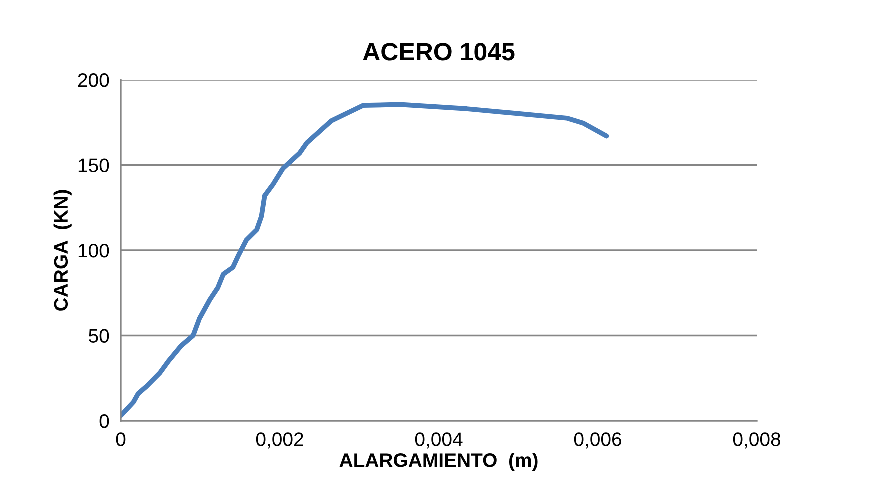  I want to click on chart-title: ACERO 1045, so click(439, 52).